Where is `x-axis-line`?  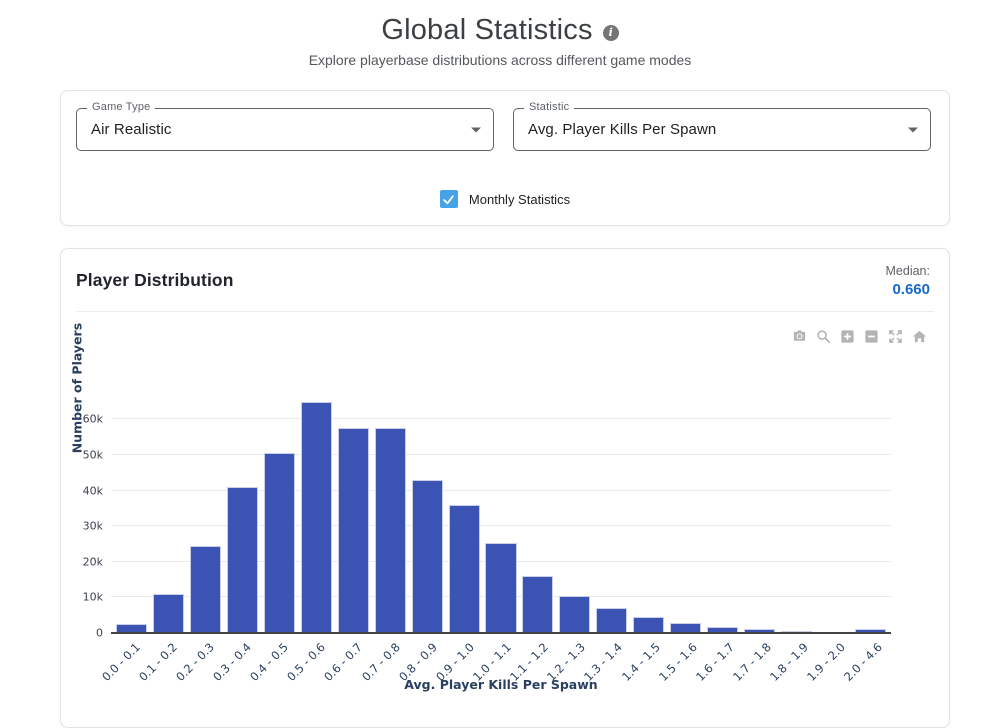
x-axis-line is located at coordinates (501, 633).